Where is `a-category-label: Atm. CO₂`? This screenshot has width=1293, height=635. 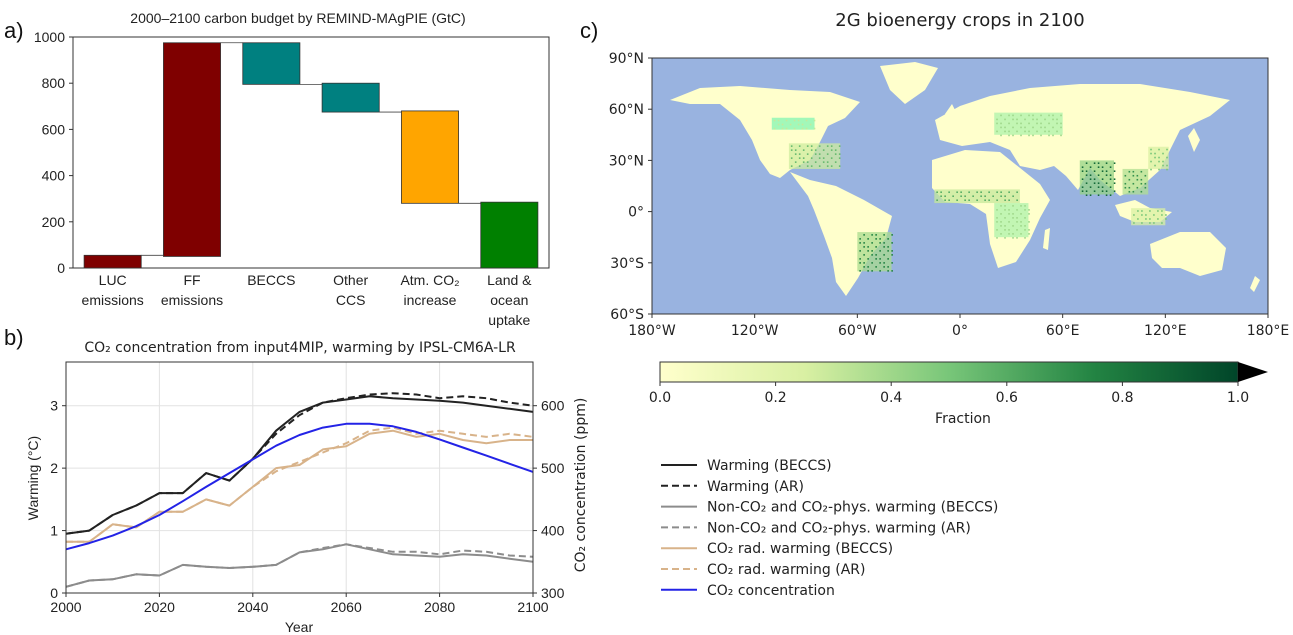 a-category-label: Atm. CO₂ is located at coordinates (429, 280).